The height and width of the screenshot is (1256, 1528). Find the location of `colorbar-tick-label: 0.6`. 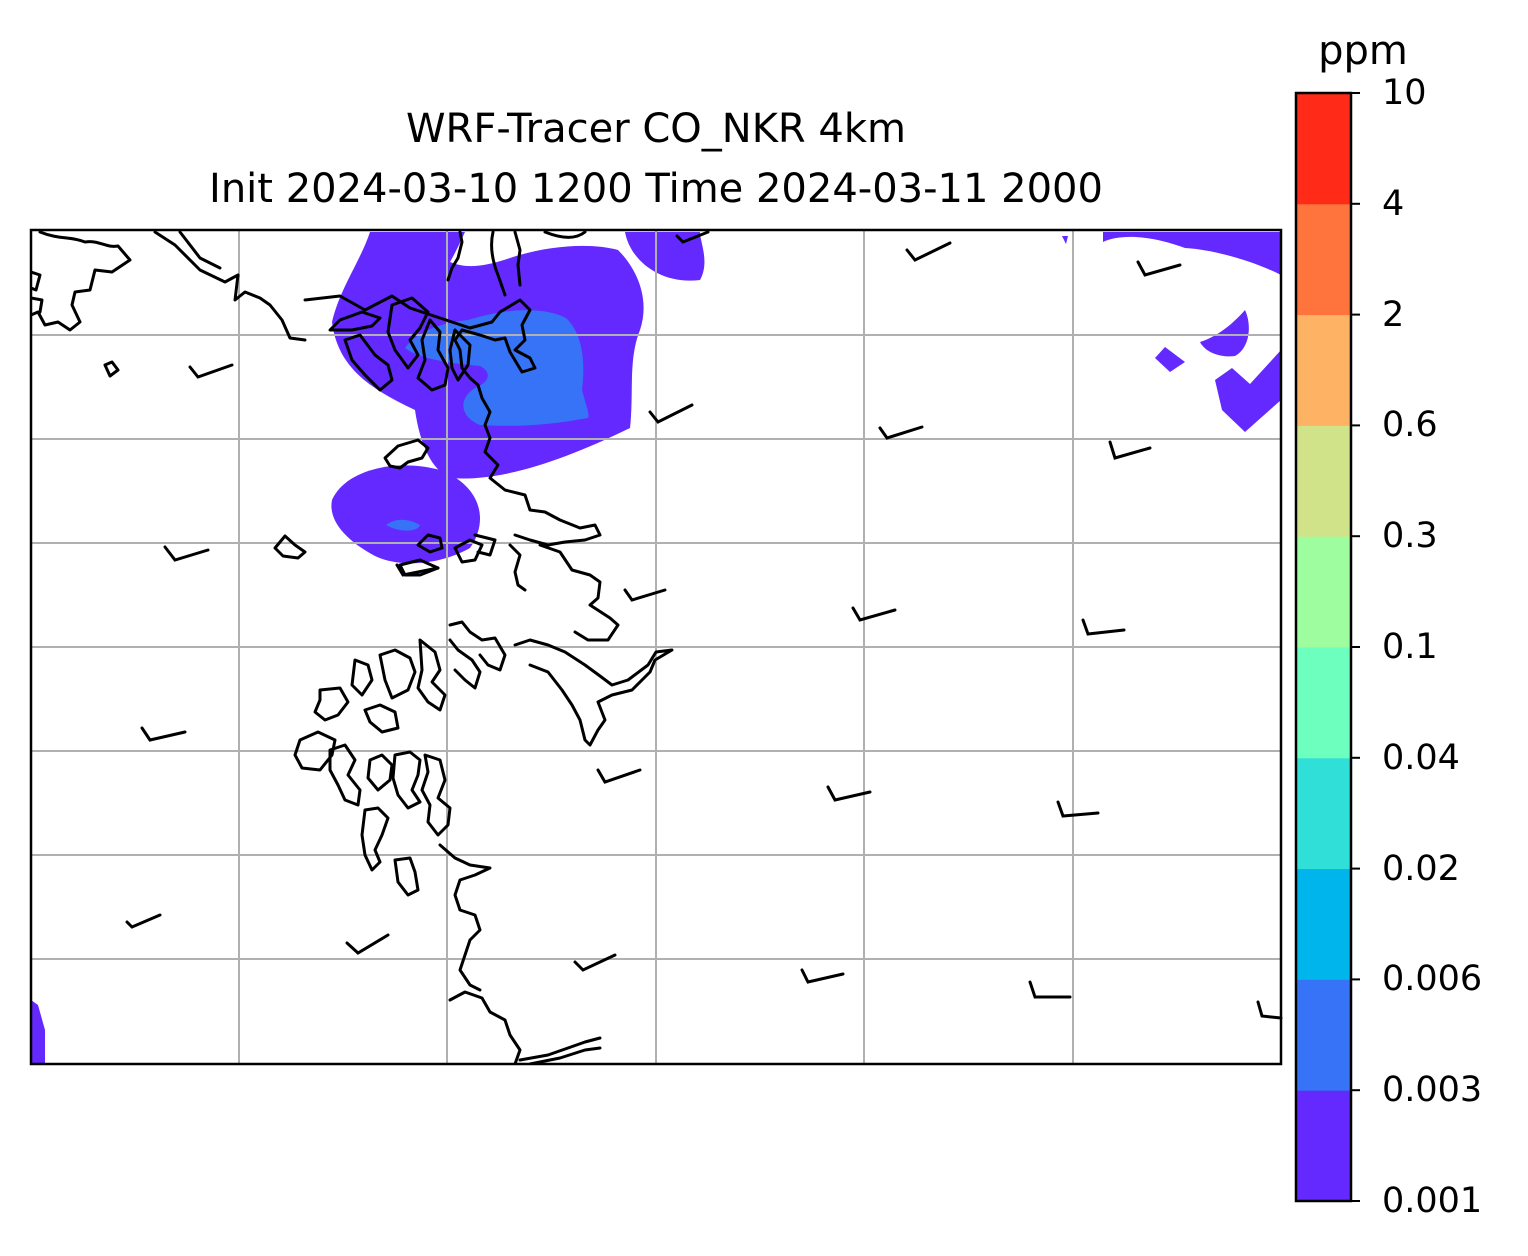

colorbar-tick-label: 0.6 is located at coordinates (1410, 425).